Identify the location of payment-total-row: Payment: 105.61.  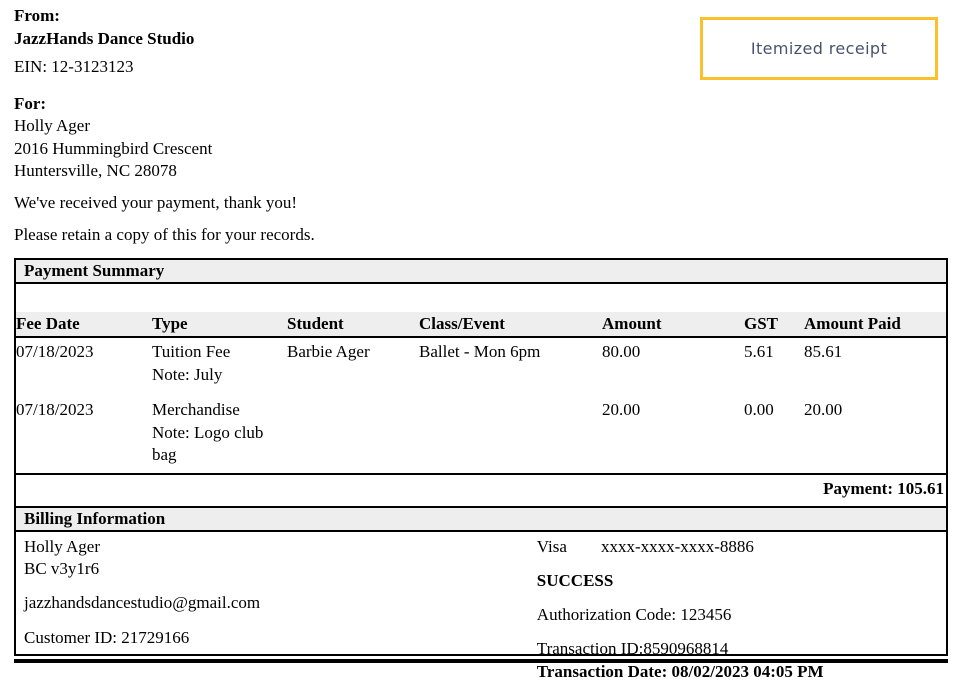
(481, 489).